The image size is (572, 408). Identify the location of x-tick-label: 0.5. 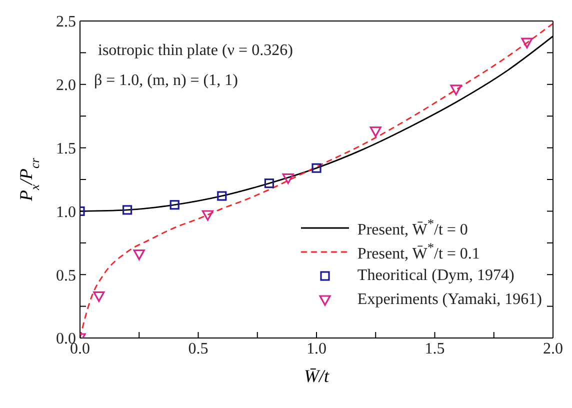
(198, 349).